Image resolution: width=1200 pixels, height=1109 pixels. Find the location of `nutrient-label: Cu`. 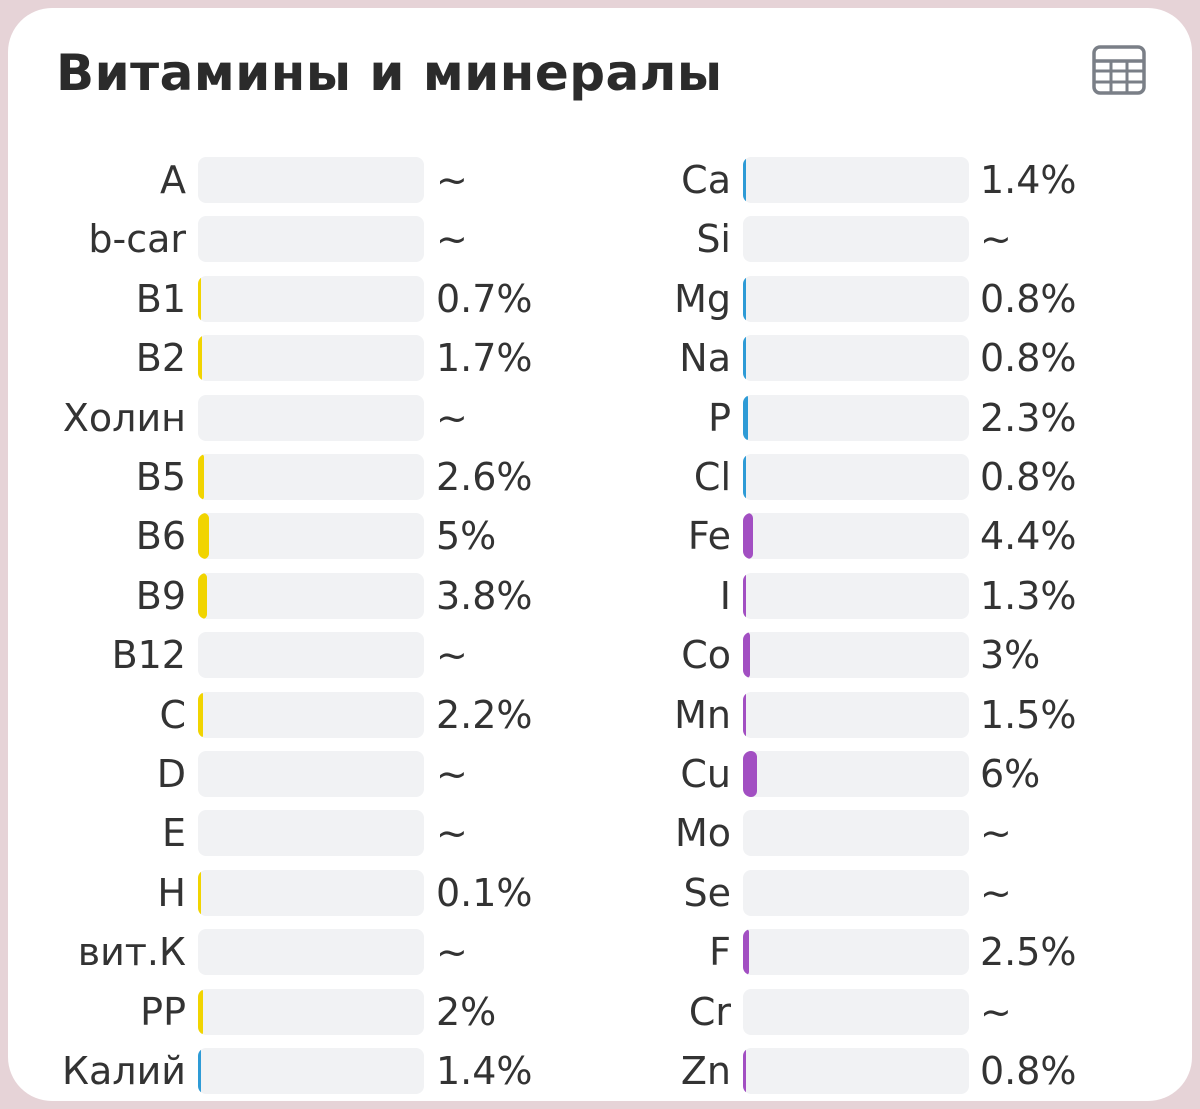

nutrient-label: Cu is located at coordinates (705, 774).